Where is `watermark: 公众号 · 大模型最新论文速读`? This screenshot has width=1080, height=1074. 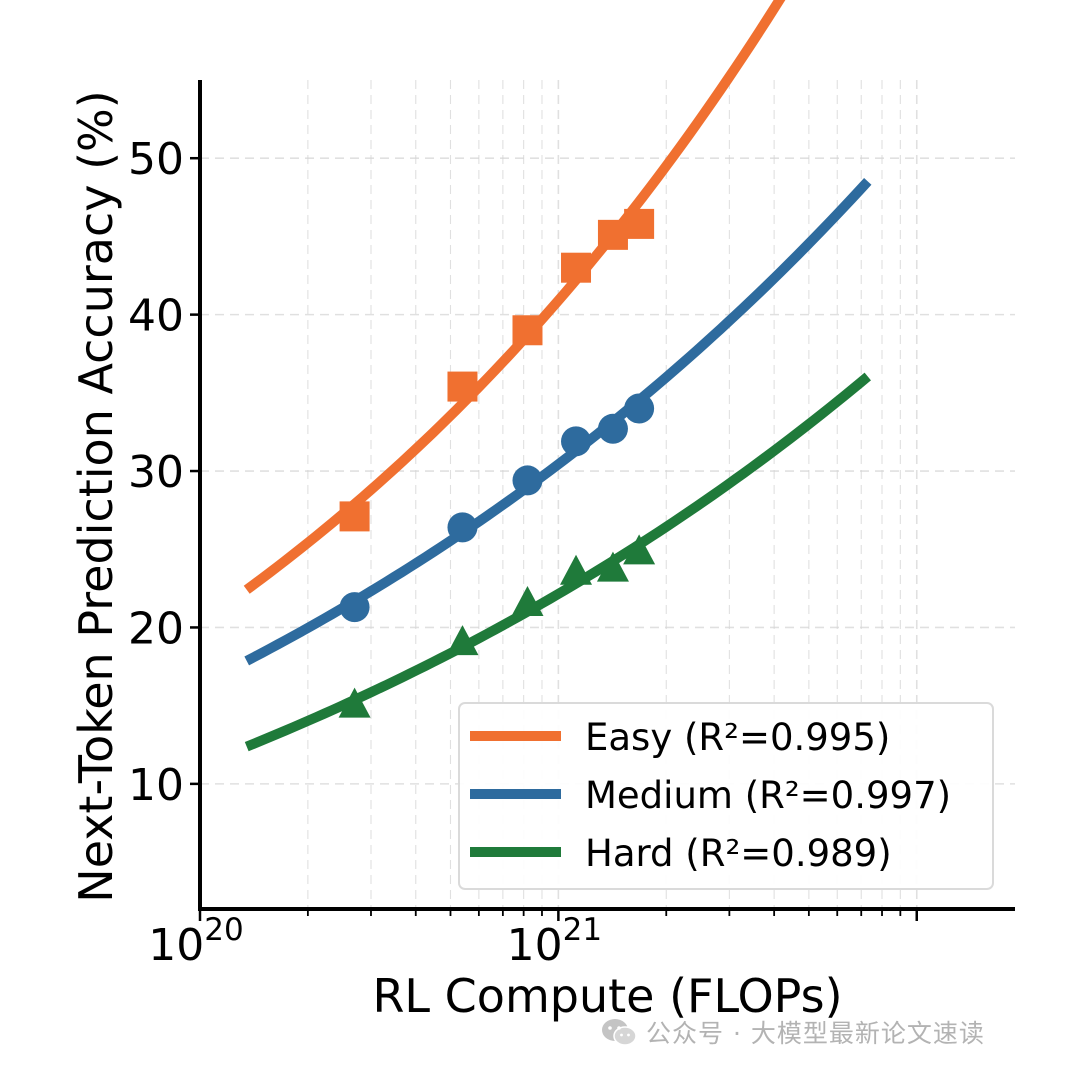 watermark: 公众号 · 大模型最新论文速读 is located at coordinates (792, 1032).